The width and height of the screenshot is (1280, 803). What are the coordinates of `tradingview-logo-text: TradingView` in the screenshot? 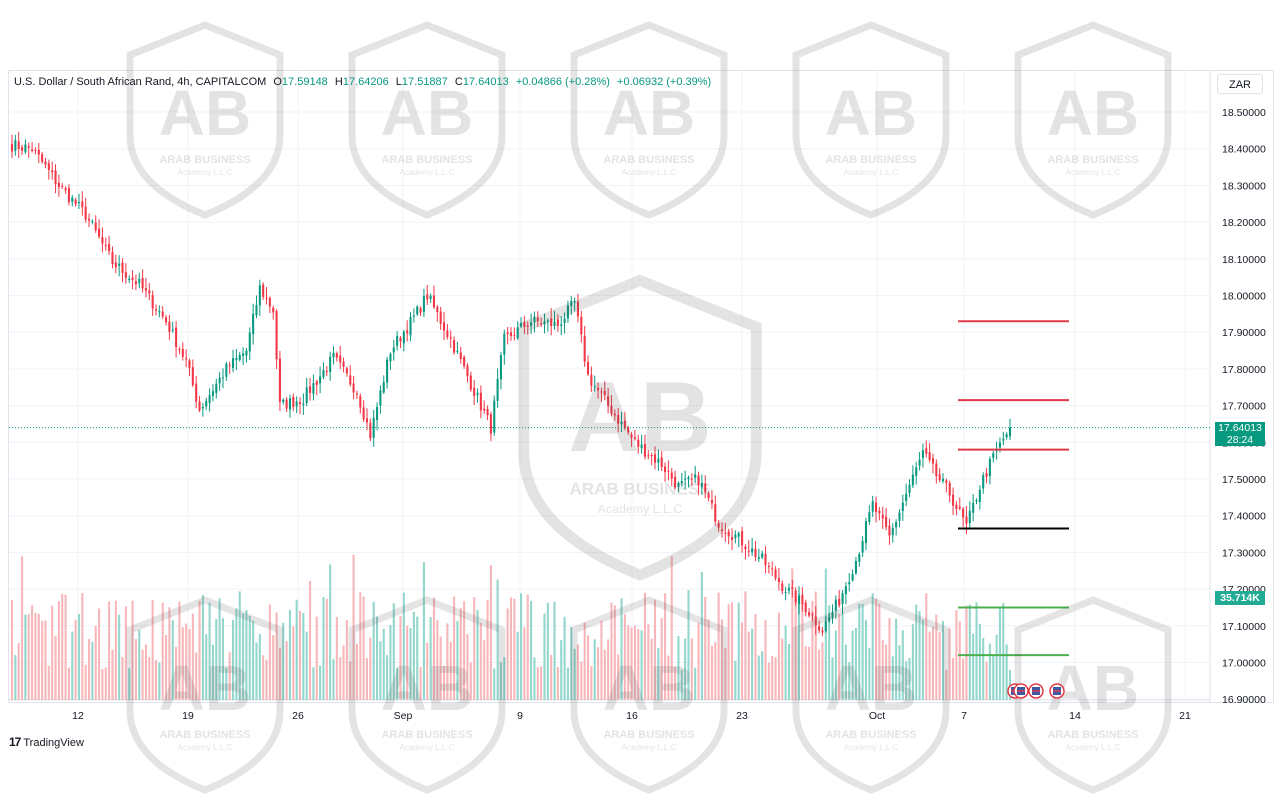 It's located at (53, 743).